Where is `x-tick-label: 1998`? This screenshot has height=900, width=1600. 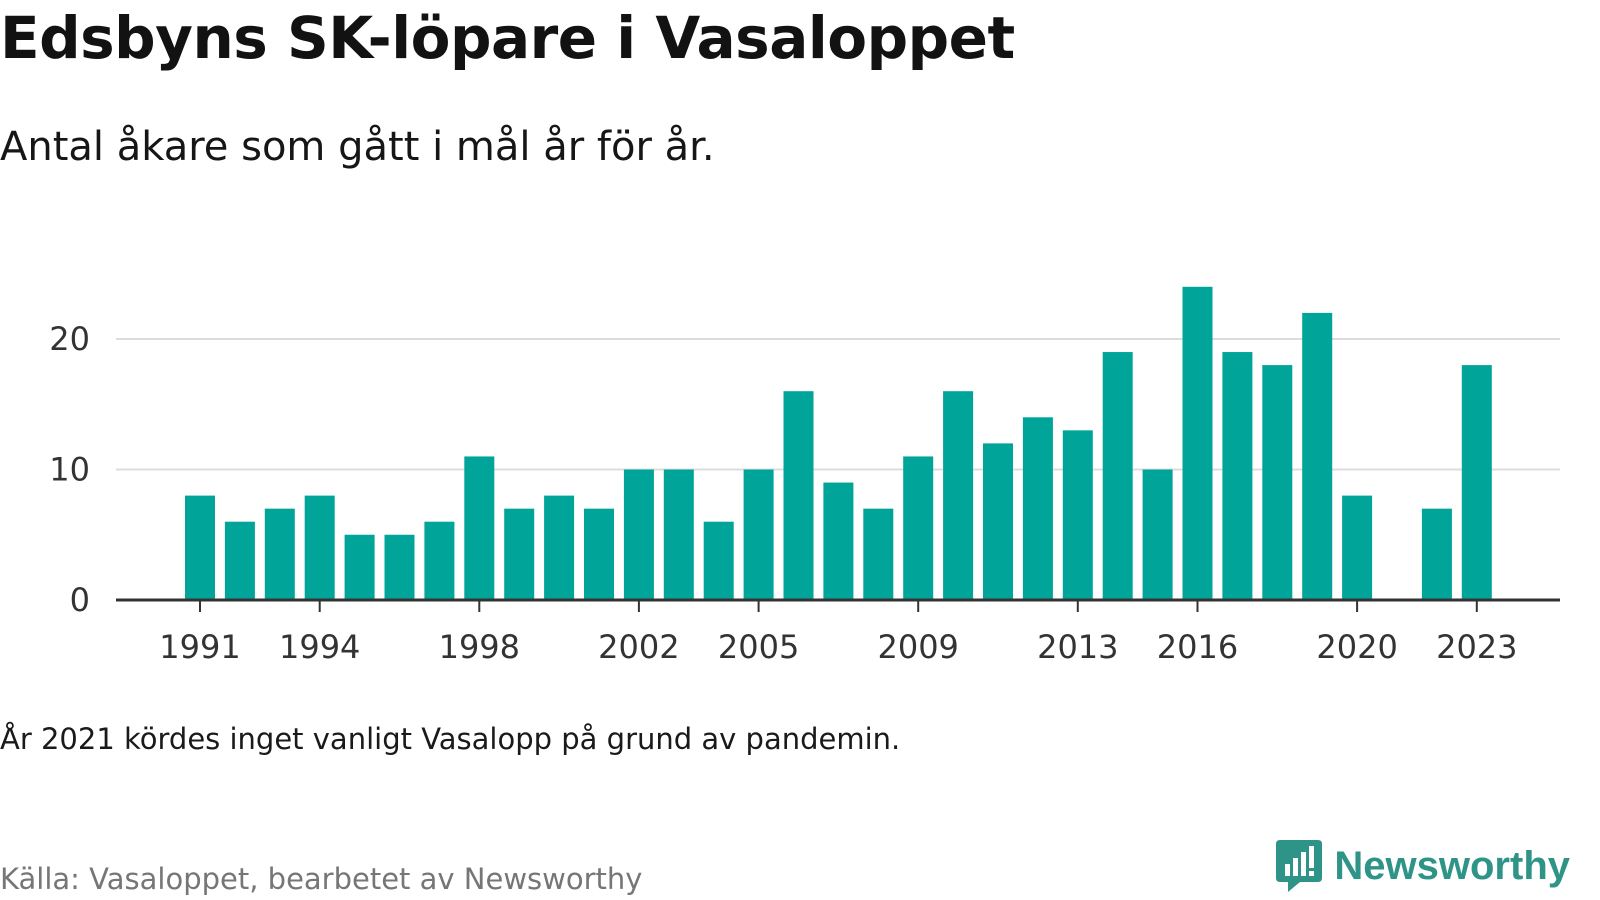 x-tick-label: 1998 is located at coordinates (479, 647).